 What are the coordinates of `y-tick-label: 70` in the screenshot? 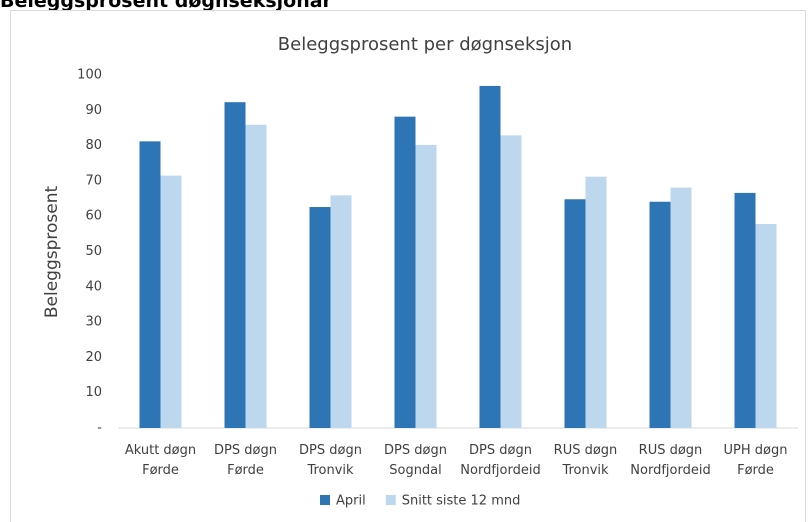 It's located at (93, 180).